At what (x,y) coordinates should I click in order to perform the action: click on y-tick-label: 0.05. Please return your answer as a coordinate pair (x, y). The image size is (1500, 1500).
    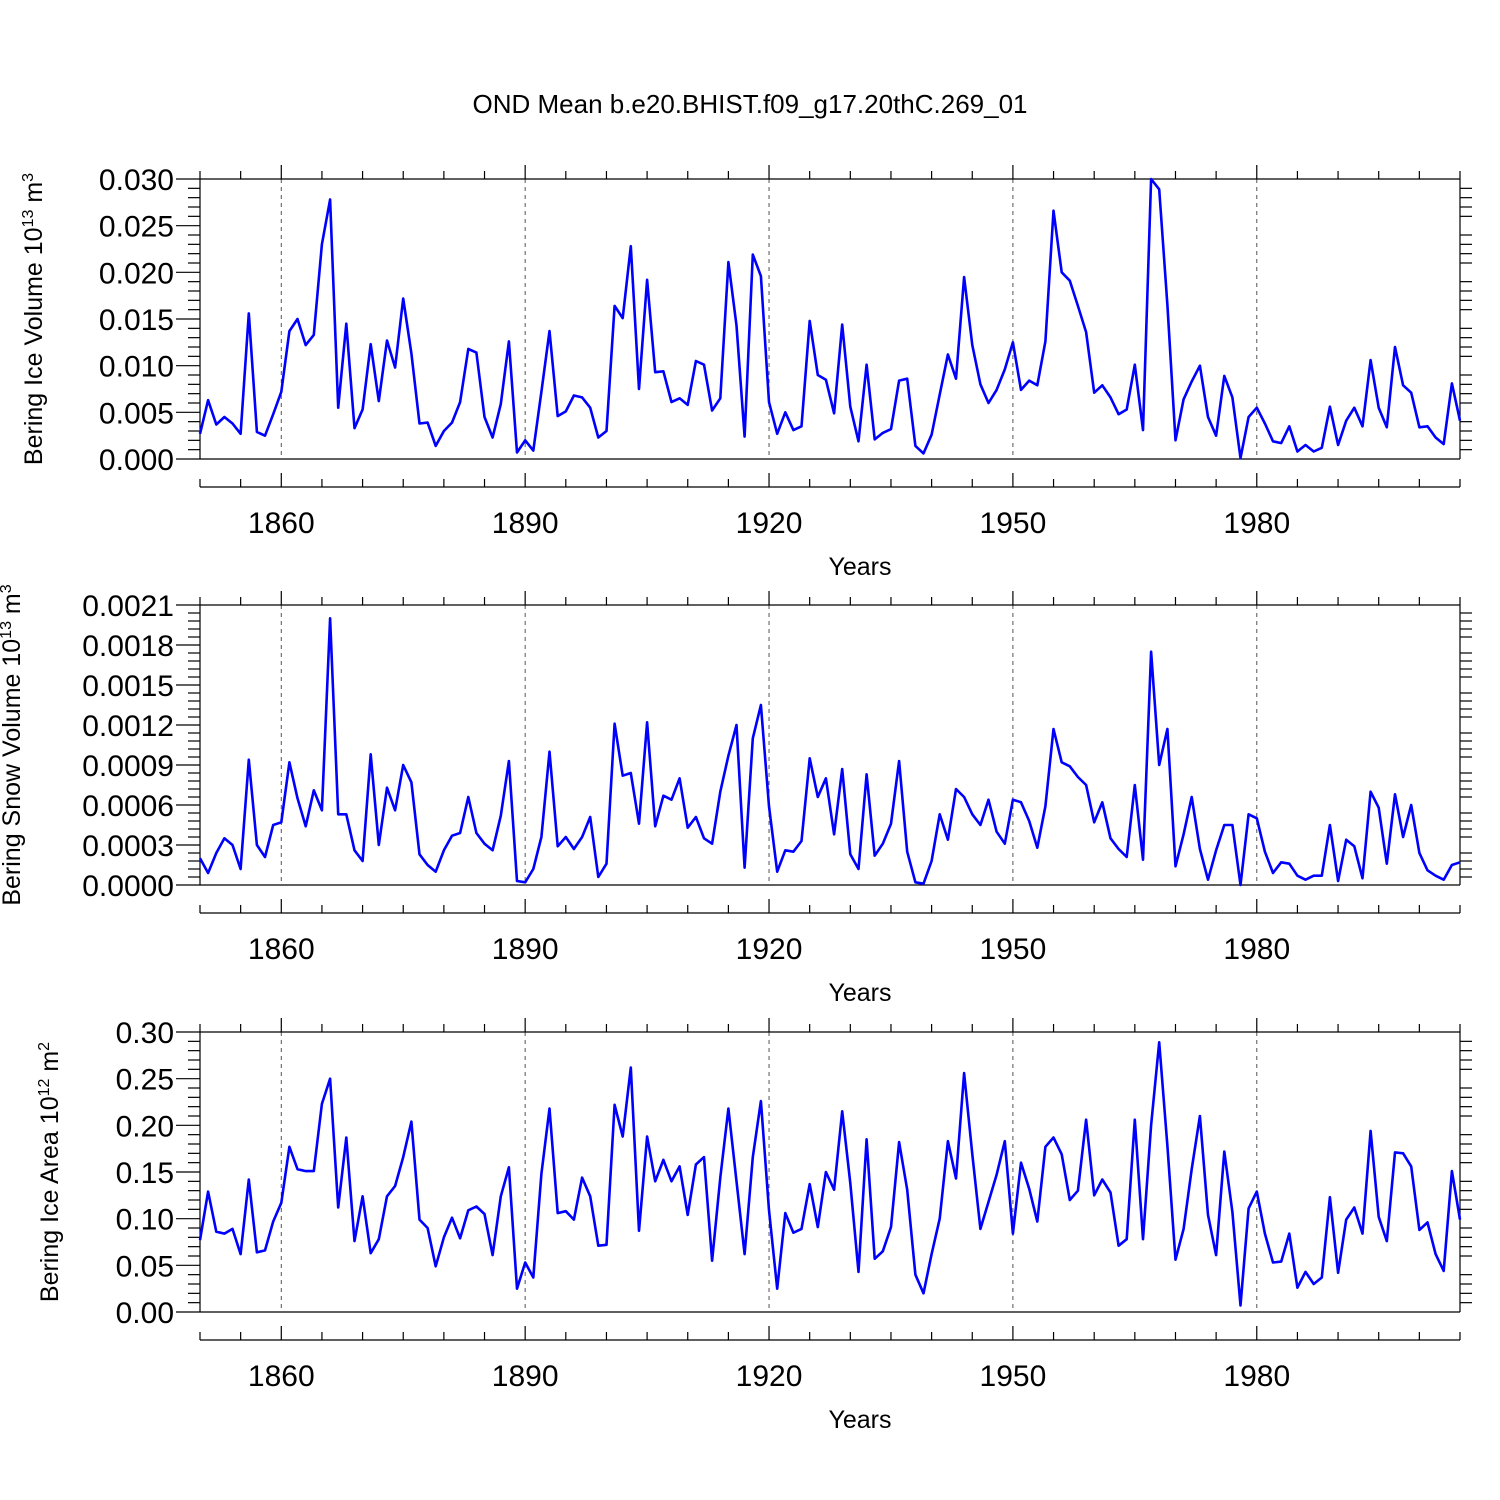
    Looking at the image, I should click on (145, 1266).